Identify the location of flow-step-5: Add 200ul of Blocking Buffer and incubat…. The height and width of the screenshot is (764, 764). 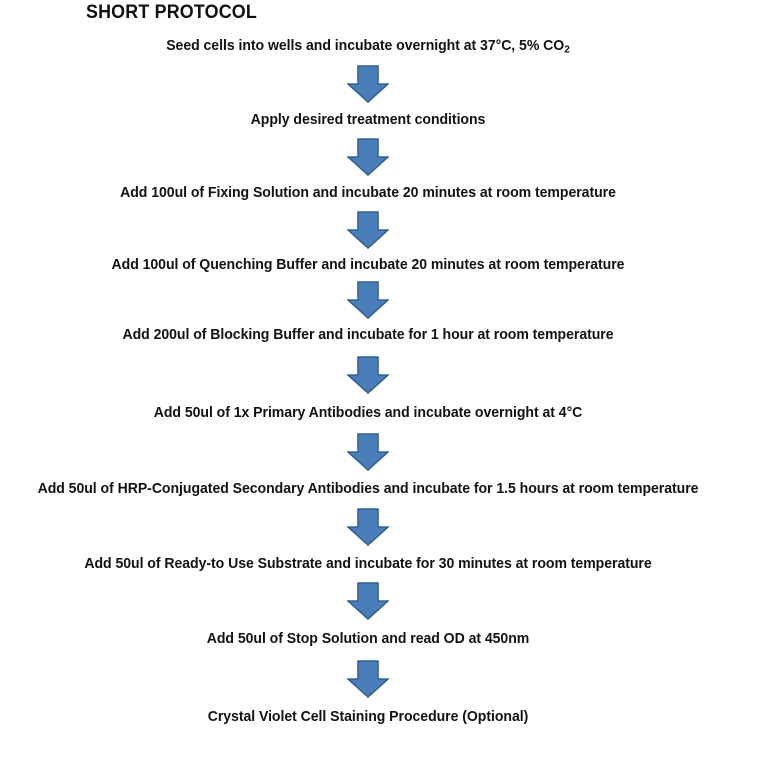
(368, 335).